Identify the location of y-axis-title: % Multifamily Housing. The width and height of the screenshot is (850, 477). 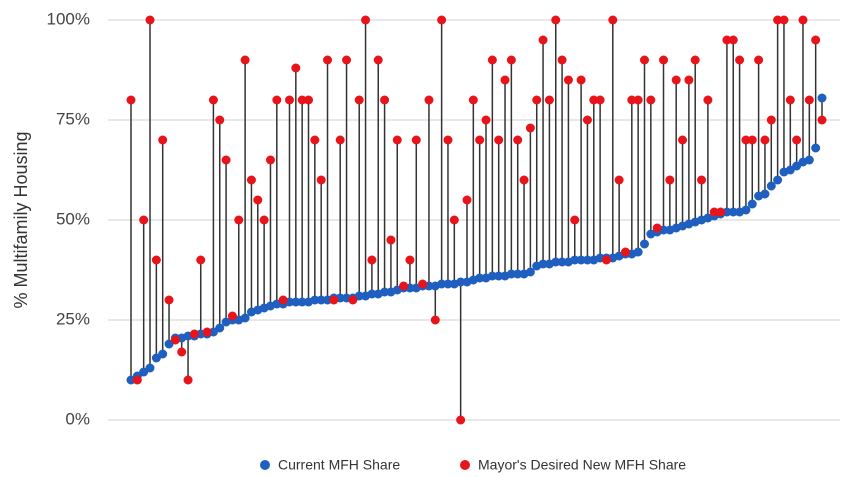
(21, 219).